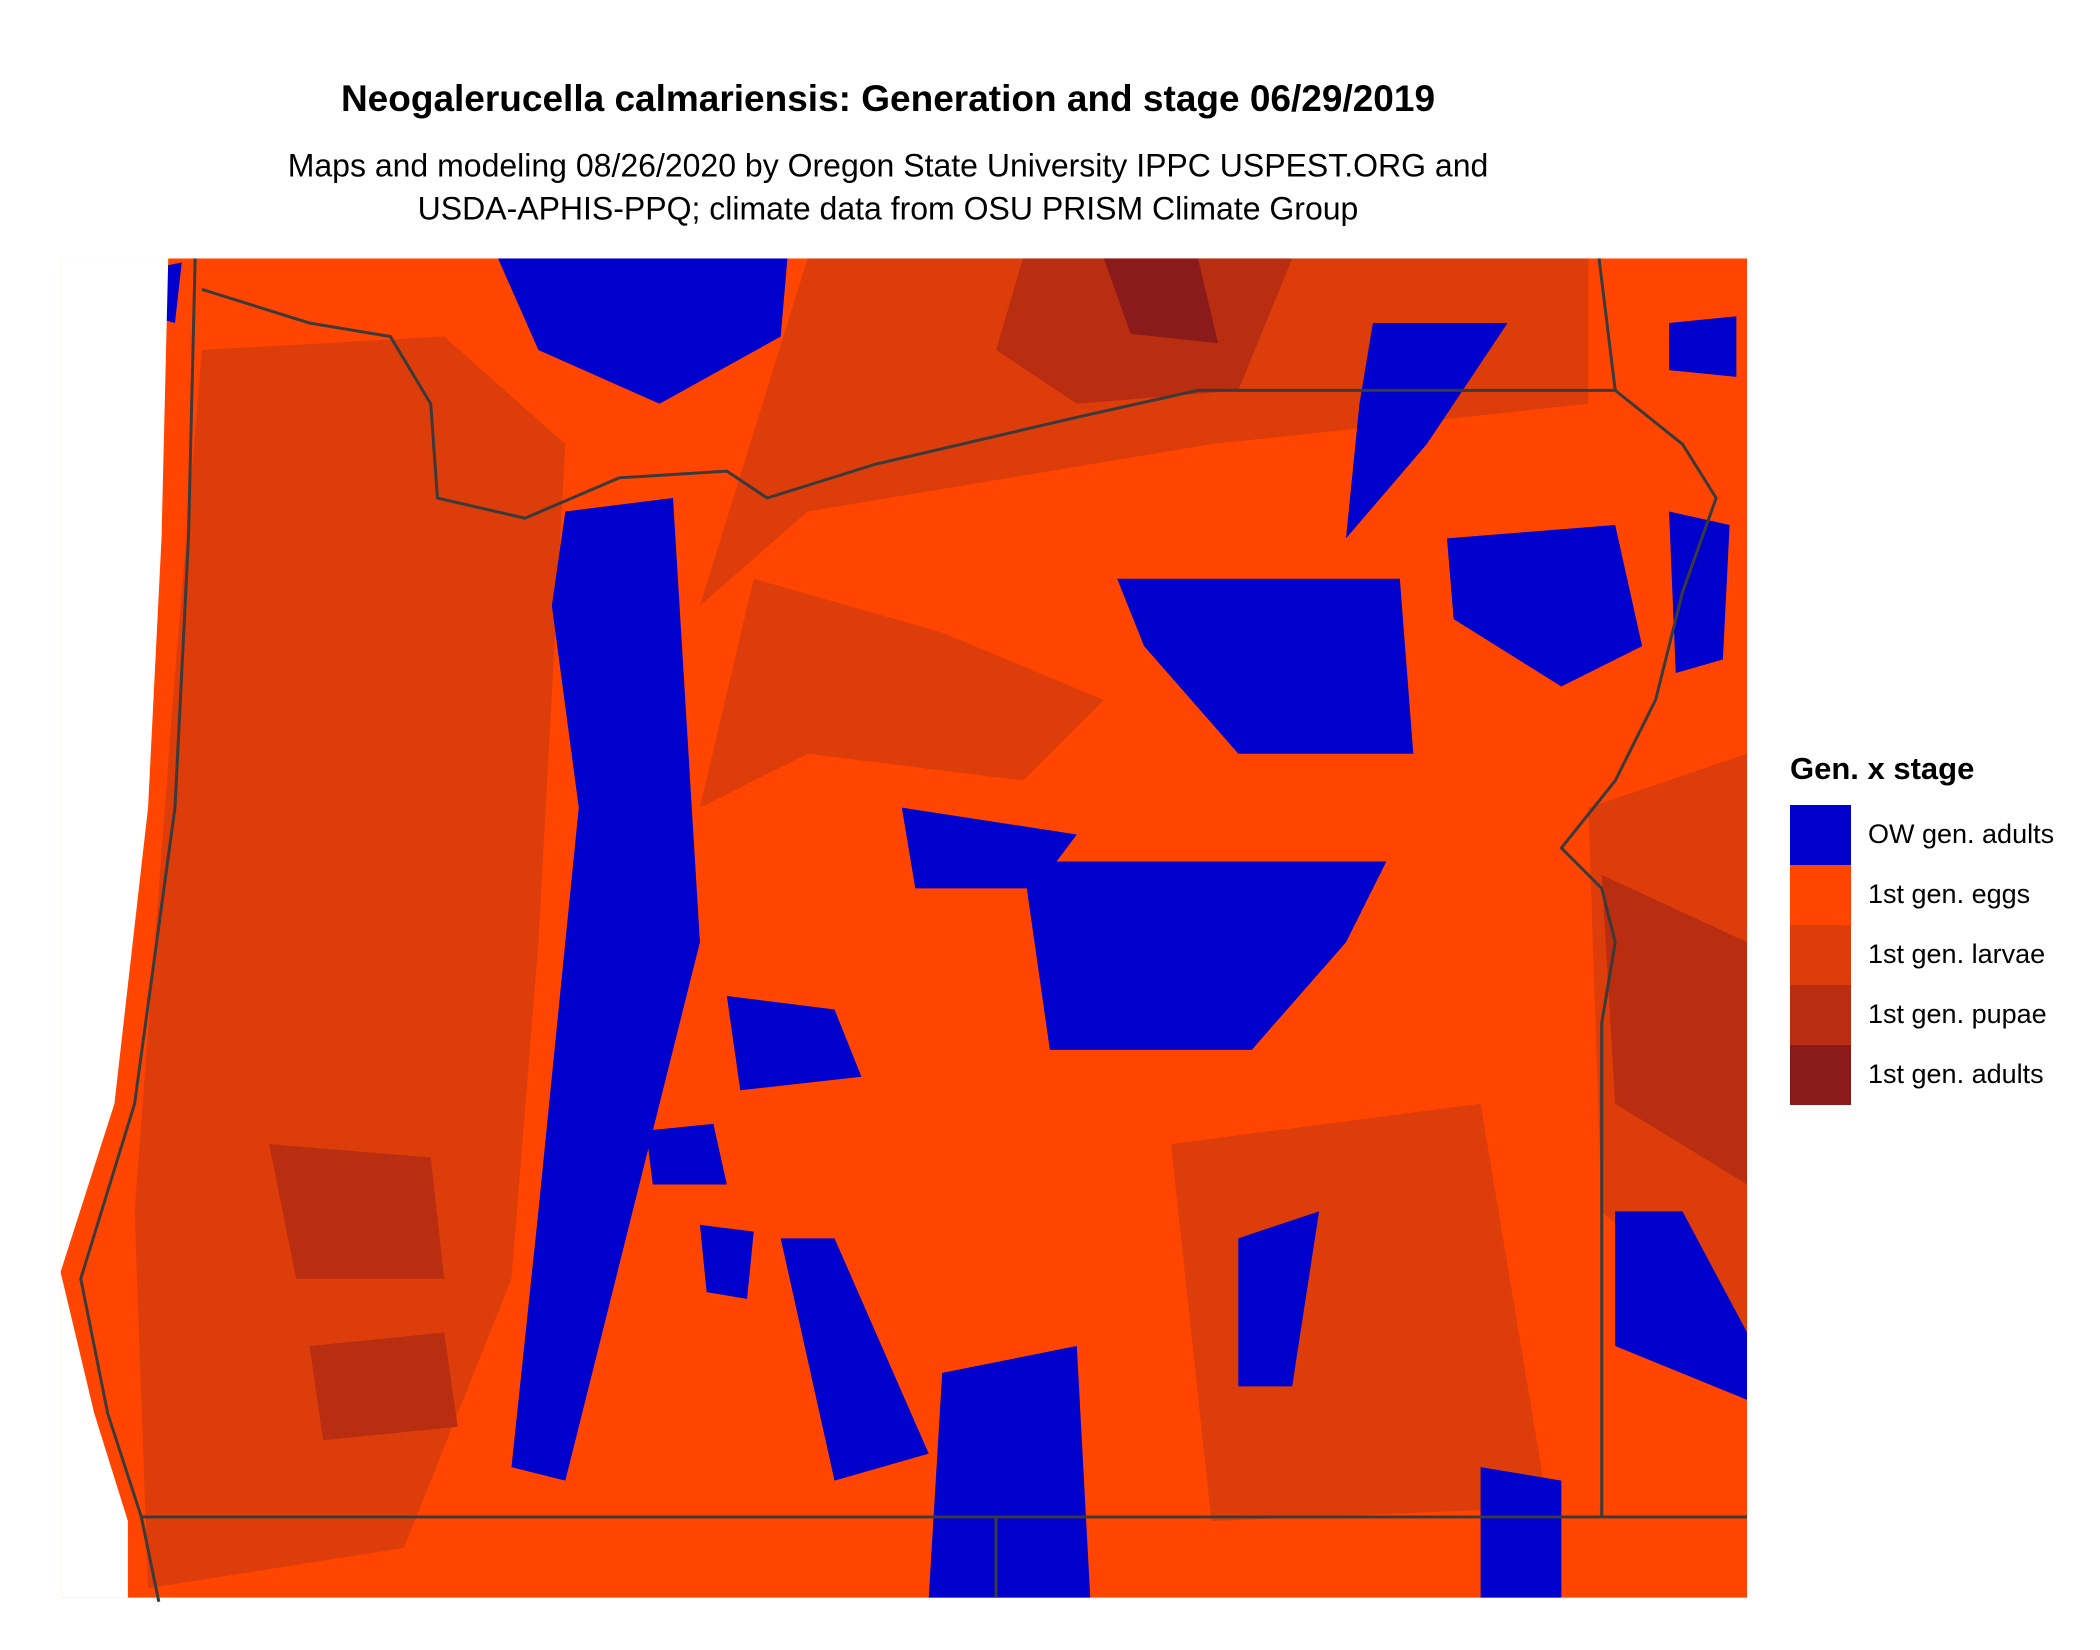  I want to click on coastline, so click(138, 930).